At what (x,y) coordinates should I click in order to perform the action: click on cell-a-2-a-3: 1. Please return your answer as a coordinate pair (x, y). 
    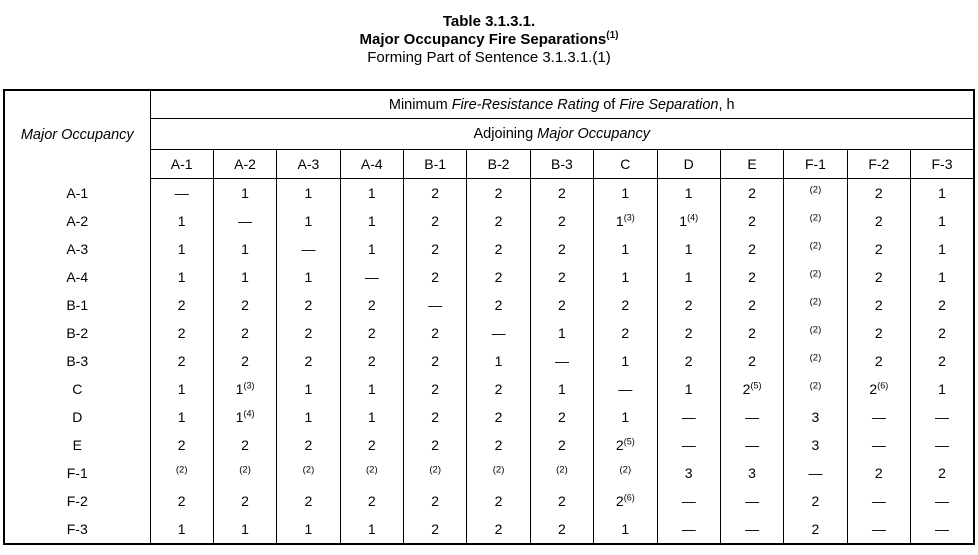
    Looking at the image, I should click on (308, 221).